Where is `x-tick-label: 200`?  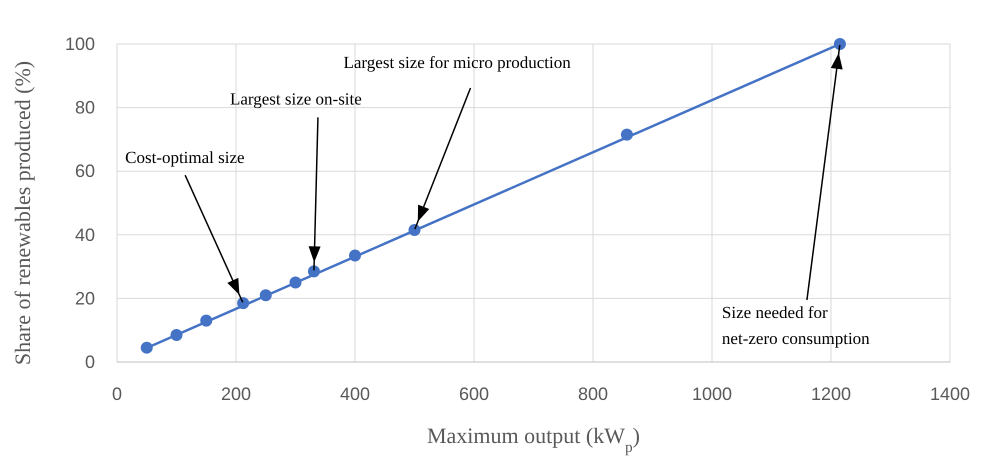 x-tick-label: 200 is located at coordinates (236, 394).